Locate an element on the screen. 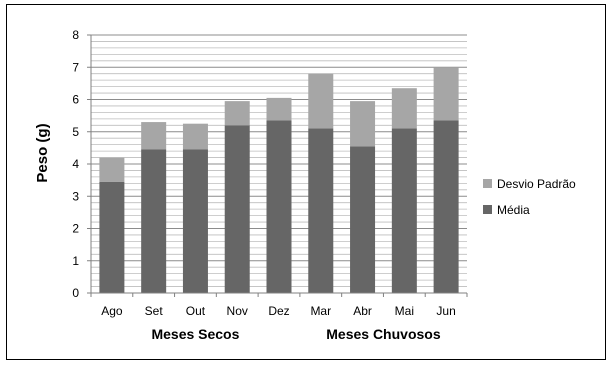 The height and width of the screenshot is (365, 613). y-tick-label: 6 is located at coordinates (75, 100).